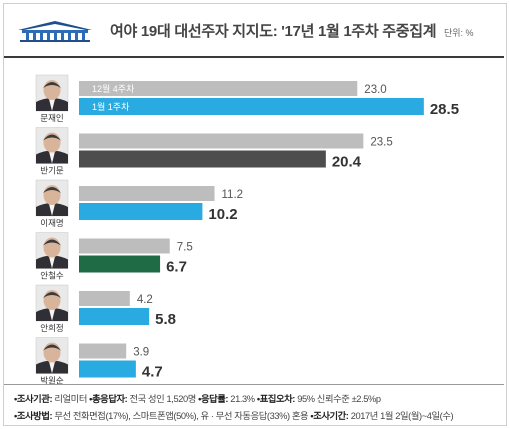 The width and height of the screenshot is (510, 429). I want to click on unit-label: 단위: %, so click(459, 33).